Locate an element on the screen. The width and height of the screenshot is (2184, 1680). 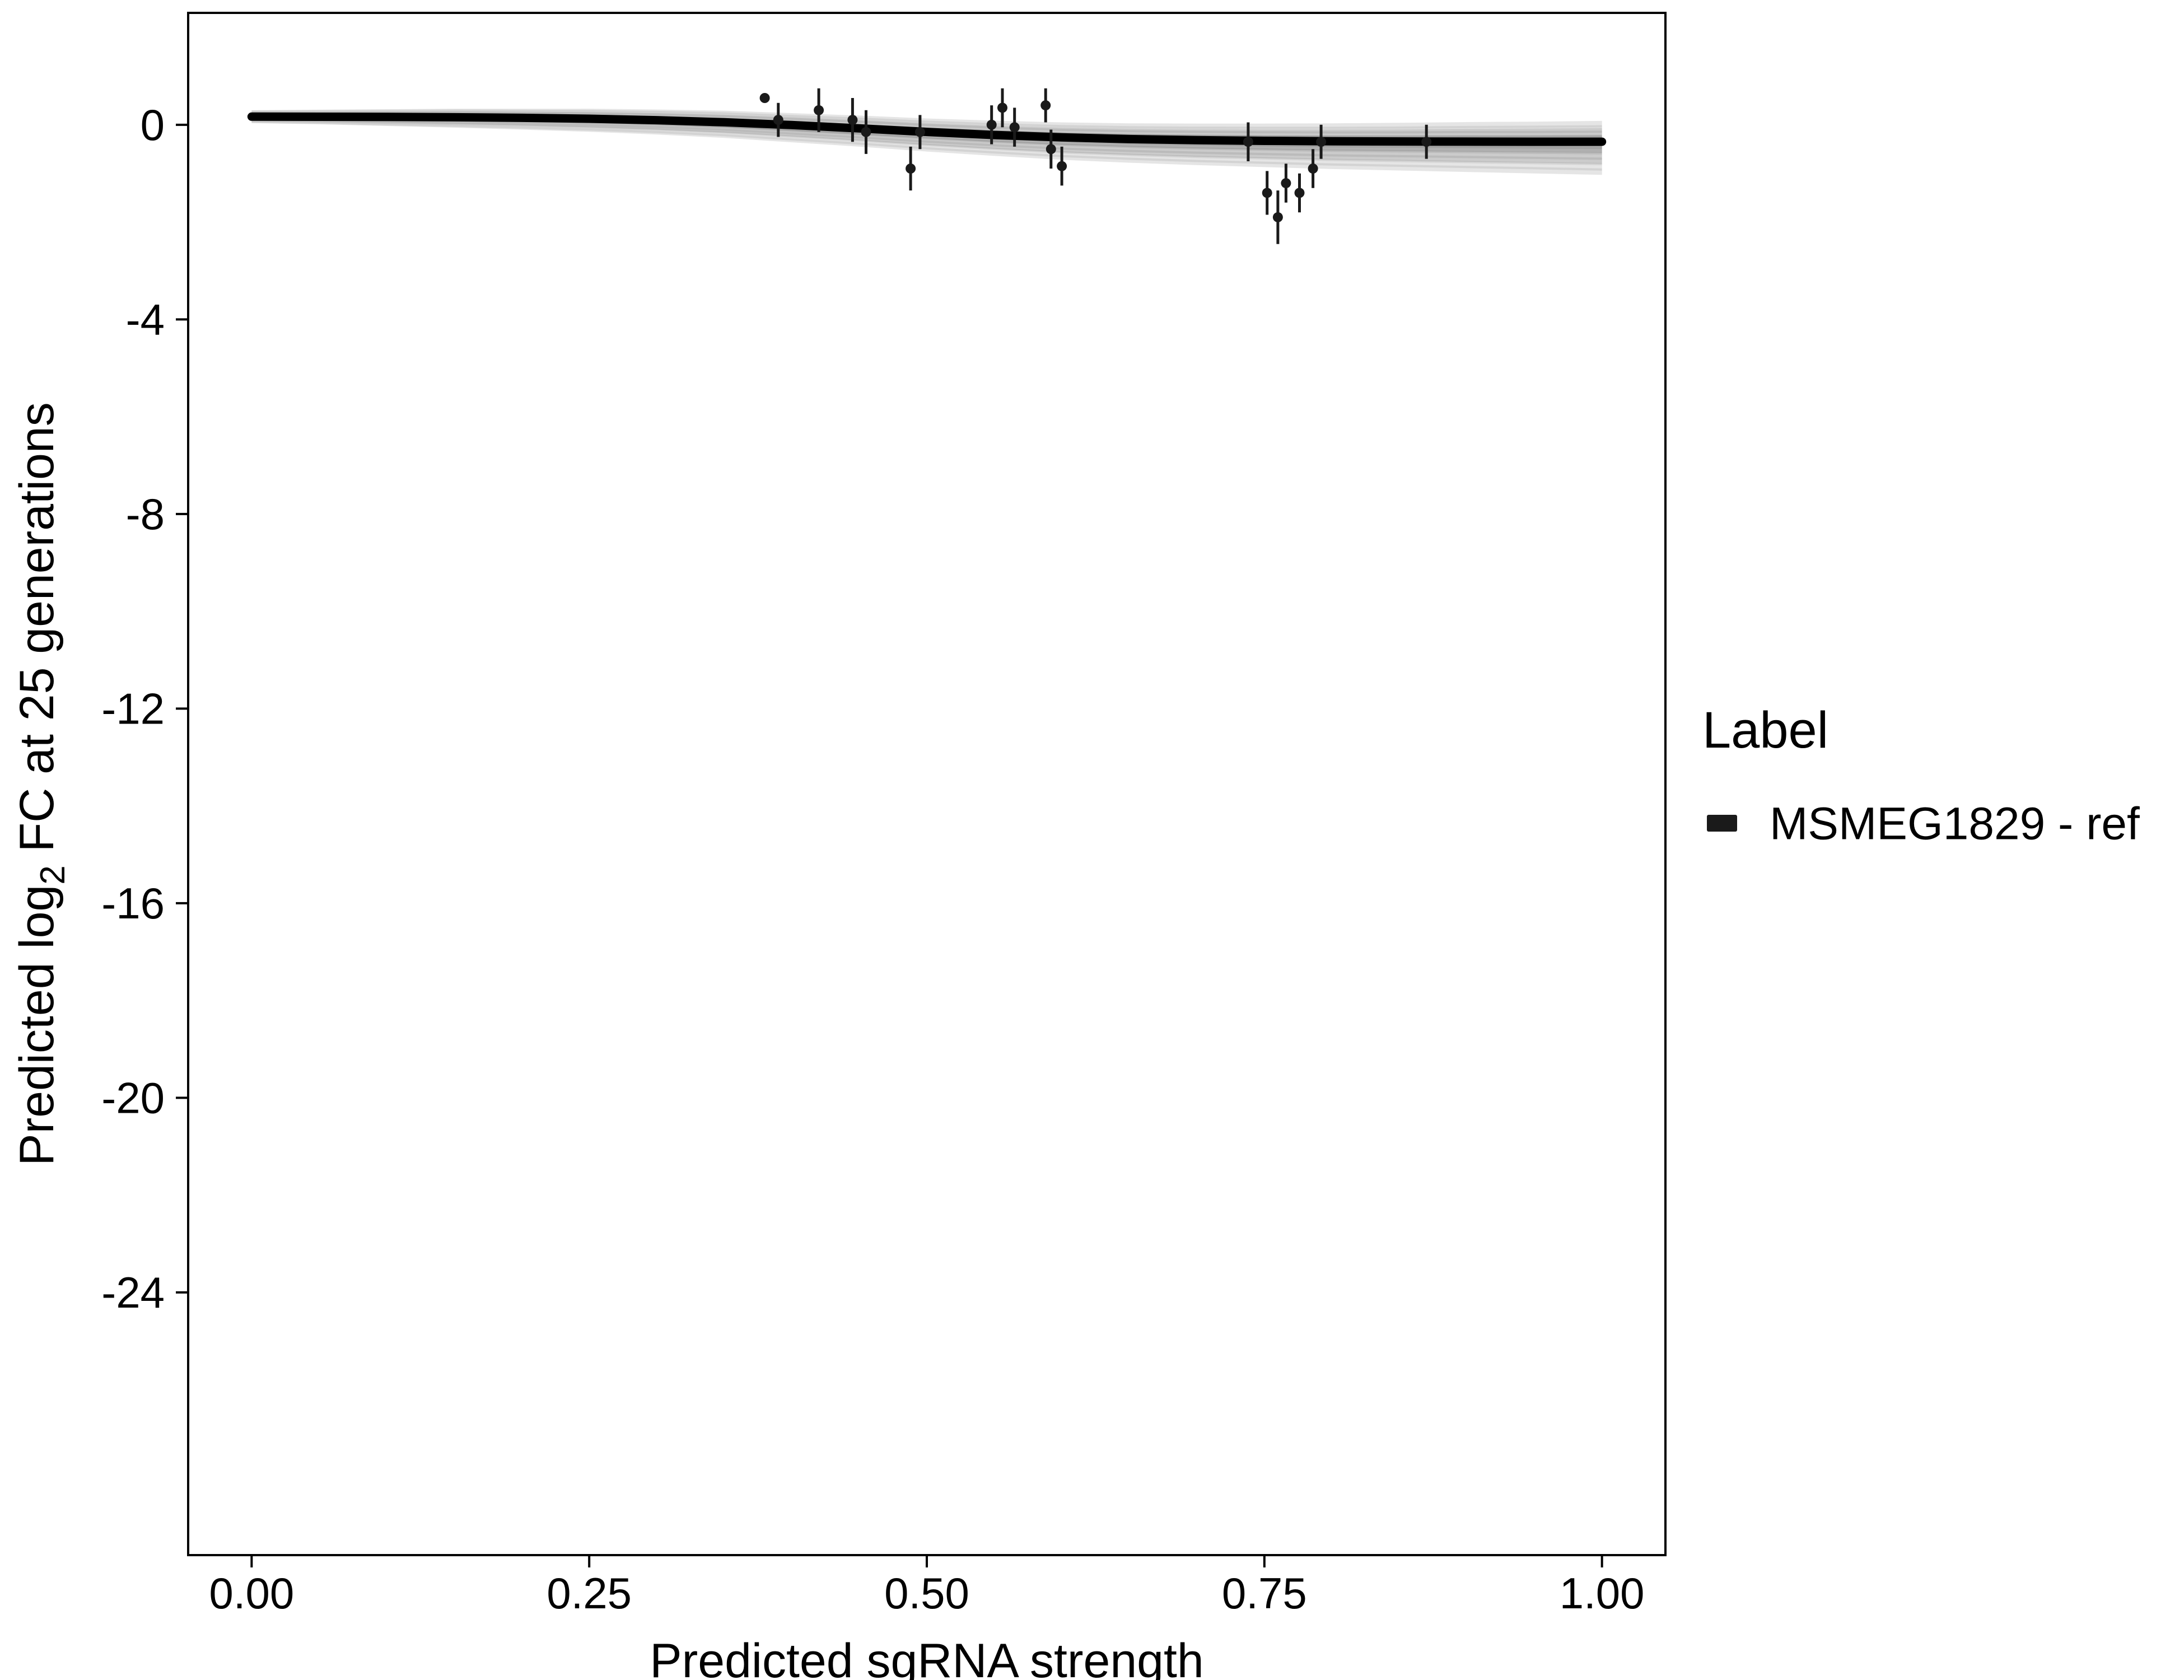
x-axis-tick-label: 0.00 is located at coordinates (252, 1594).